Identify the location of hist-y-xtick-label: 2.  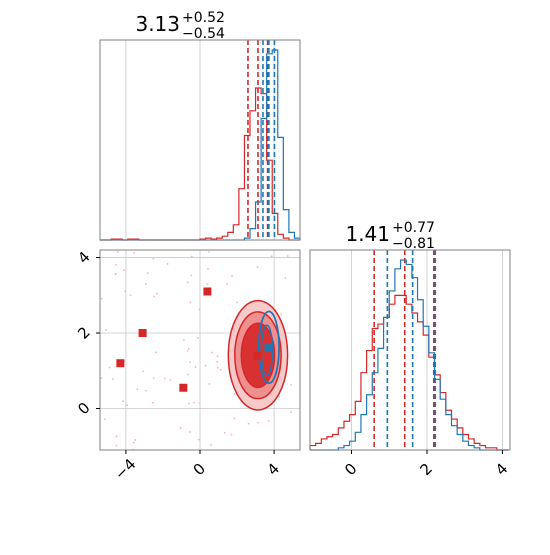
(426, 469).